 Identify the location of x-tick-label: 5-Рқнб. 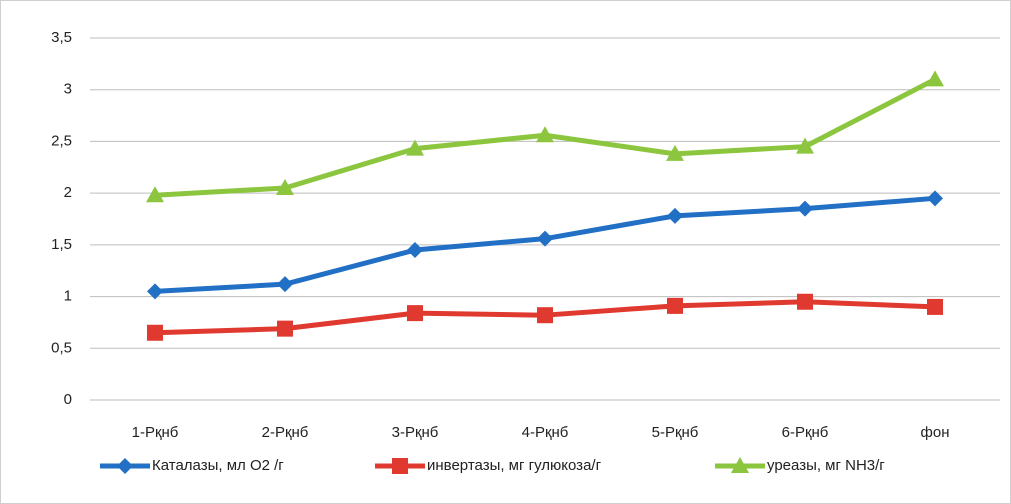
(675, 432).